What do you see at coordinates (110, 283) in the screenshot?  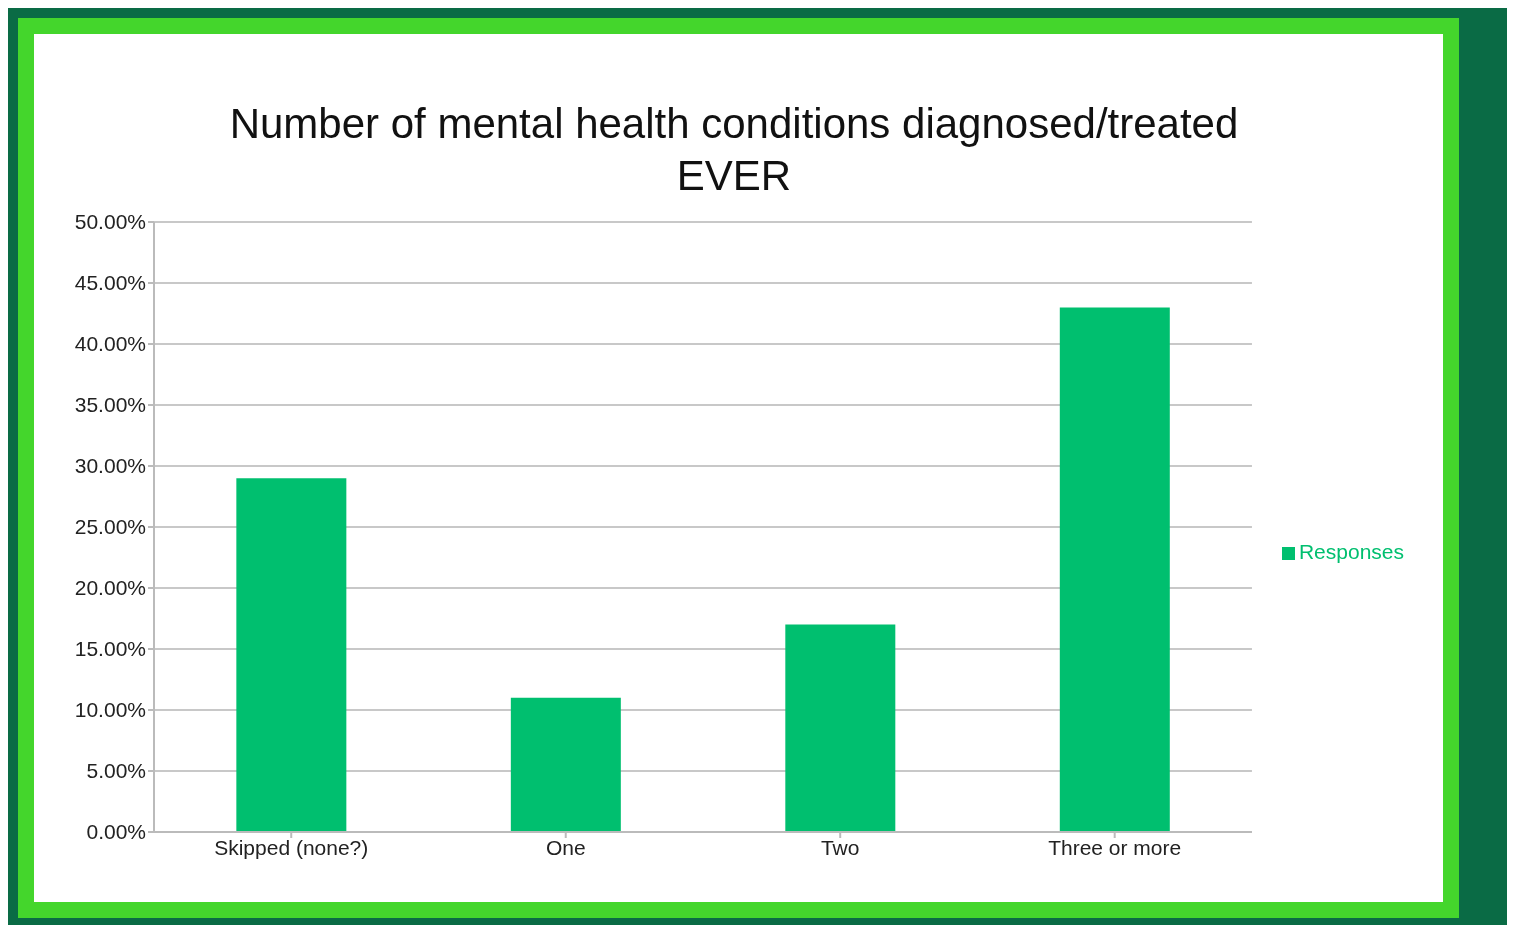 I see `y-tick-label: 45.00%` at bounding box center [110, 283].